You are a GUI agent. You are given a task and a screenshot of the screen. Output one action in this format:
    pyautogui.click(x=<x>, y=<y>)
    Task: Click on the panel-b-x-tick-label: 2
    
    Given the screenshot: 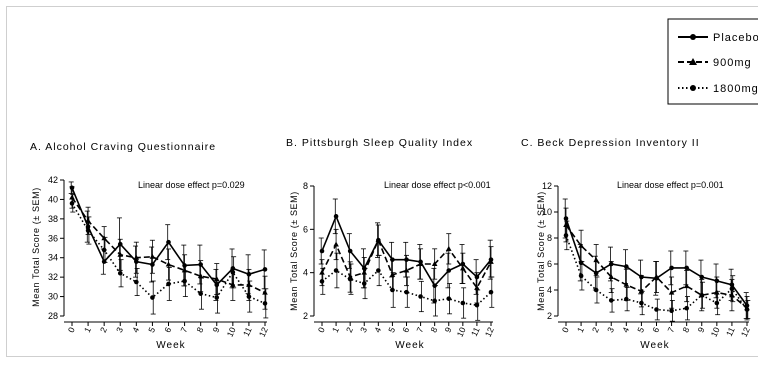 What is the action you would take?
    pyautogui.click(x=349, y=329)
    